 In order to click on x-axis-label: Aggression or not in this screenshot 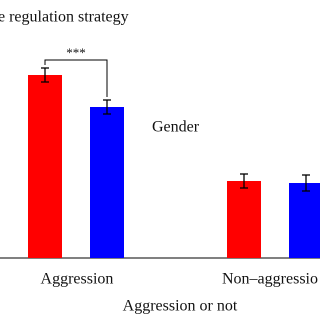, I will do `click(180, 306)`.